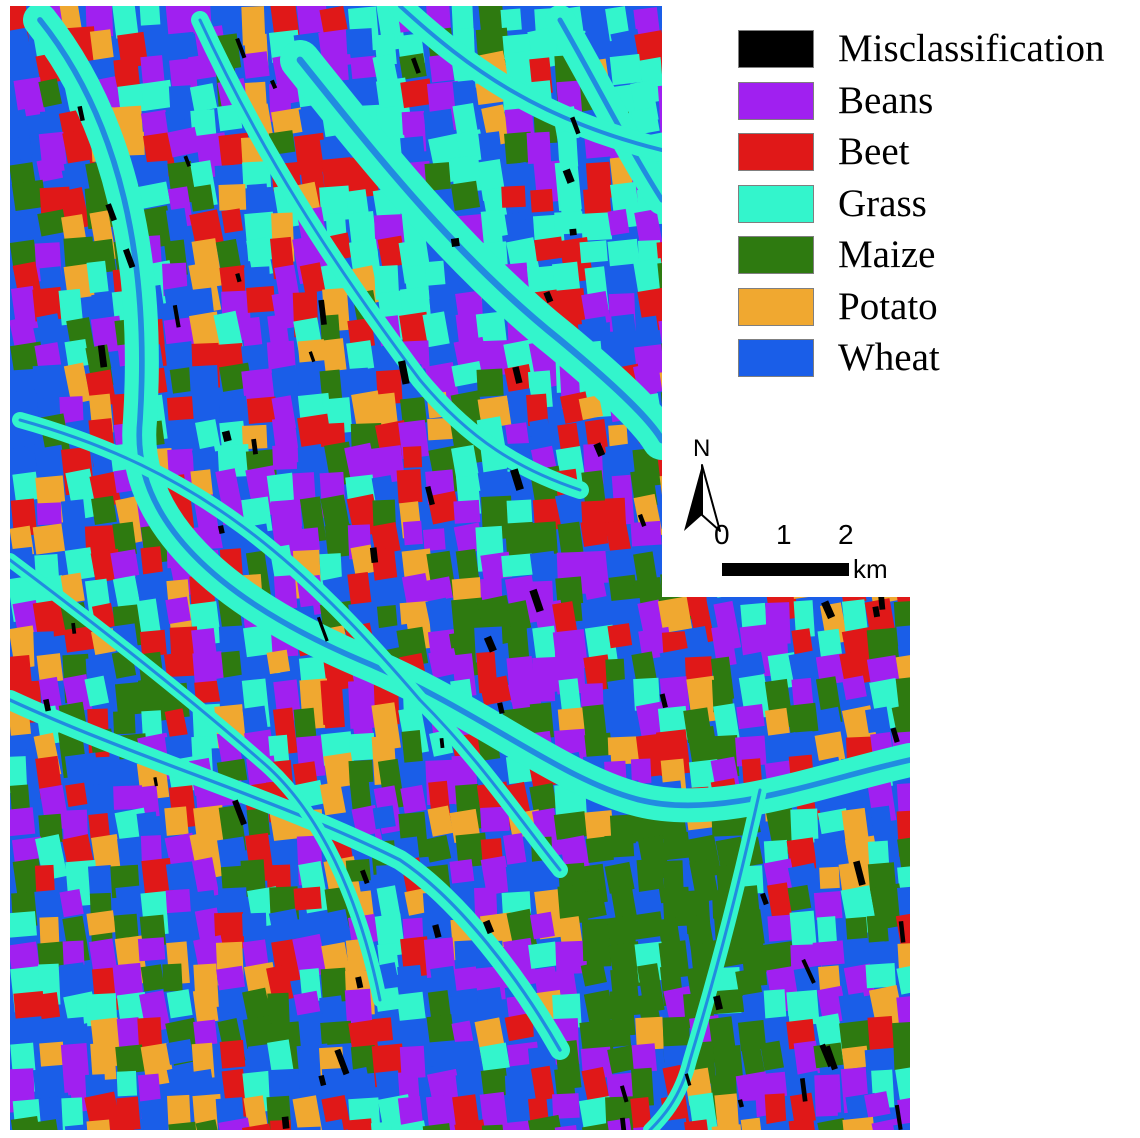  Describe the element at coordinates (889, 357) in the screenshot. I see `legend-label-wheat: Wheat` at that location.